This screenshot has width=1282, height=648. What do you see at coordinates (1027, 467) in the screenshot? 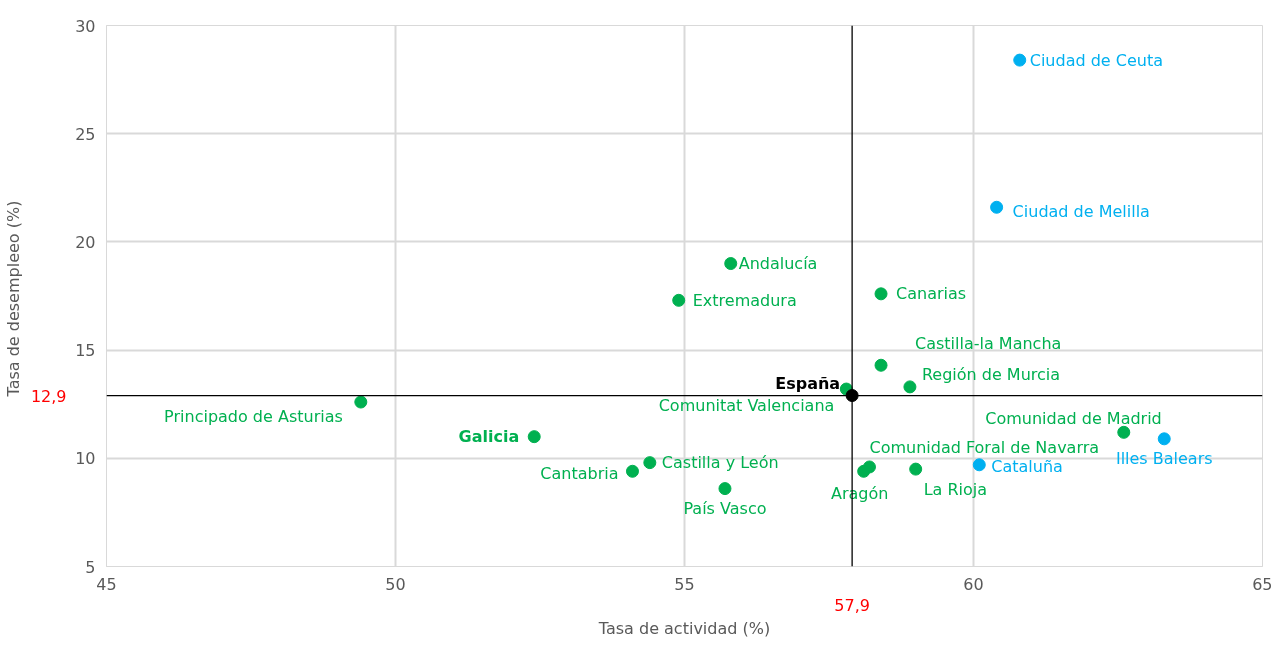
I see `series-label: Cataluña` at bounding box center [1027, 467].